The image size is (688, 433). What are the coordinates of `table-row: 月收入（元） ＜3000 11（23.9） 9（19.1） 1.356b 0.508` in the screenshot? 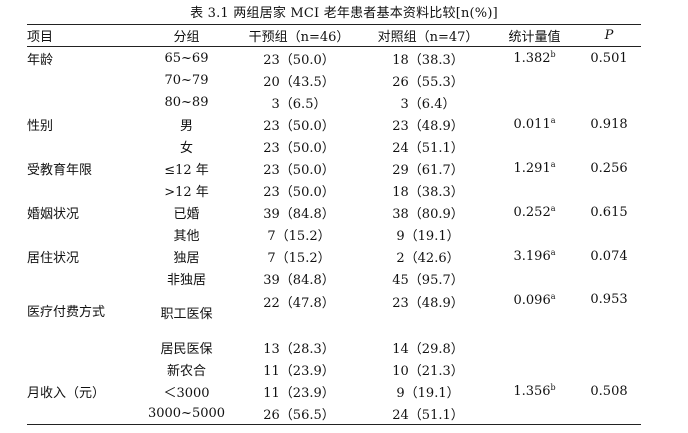 It's located at (334, 391).